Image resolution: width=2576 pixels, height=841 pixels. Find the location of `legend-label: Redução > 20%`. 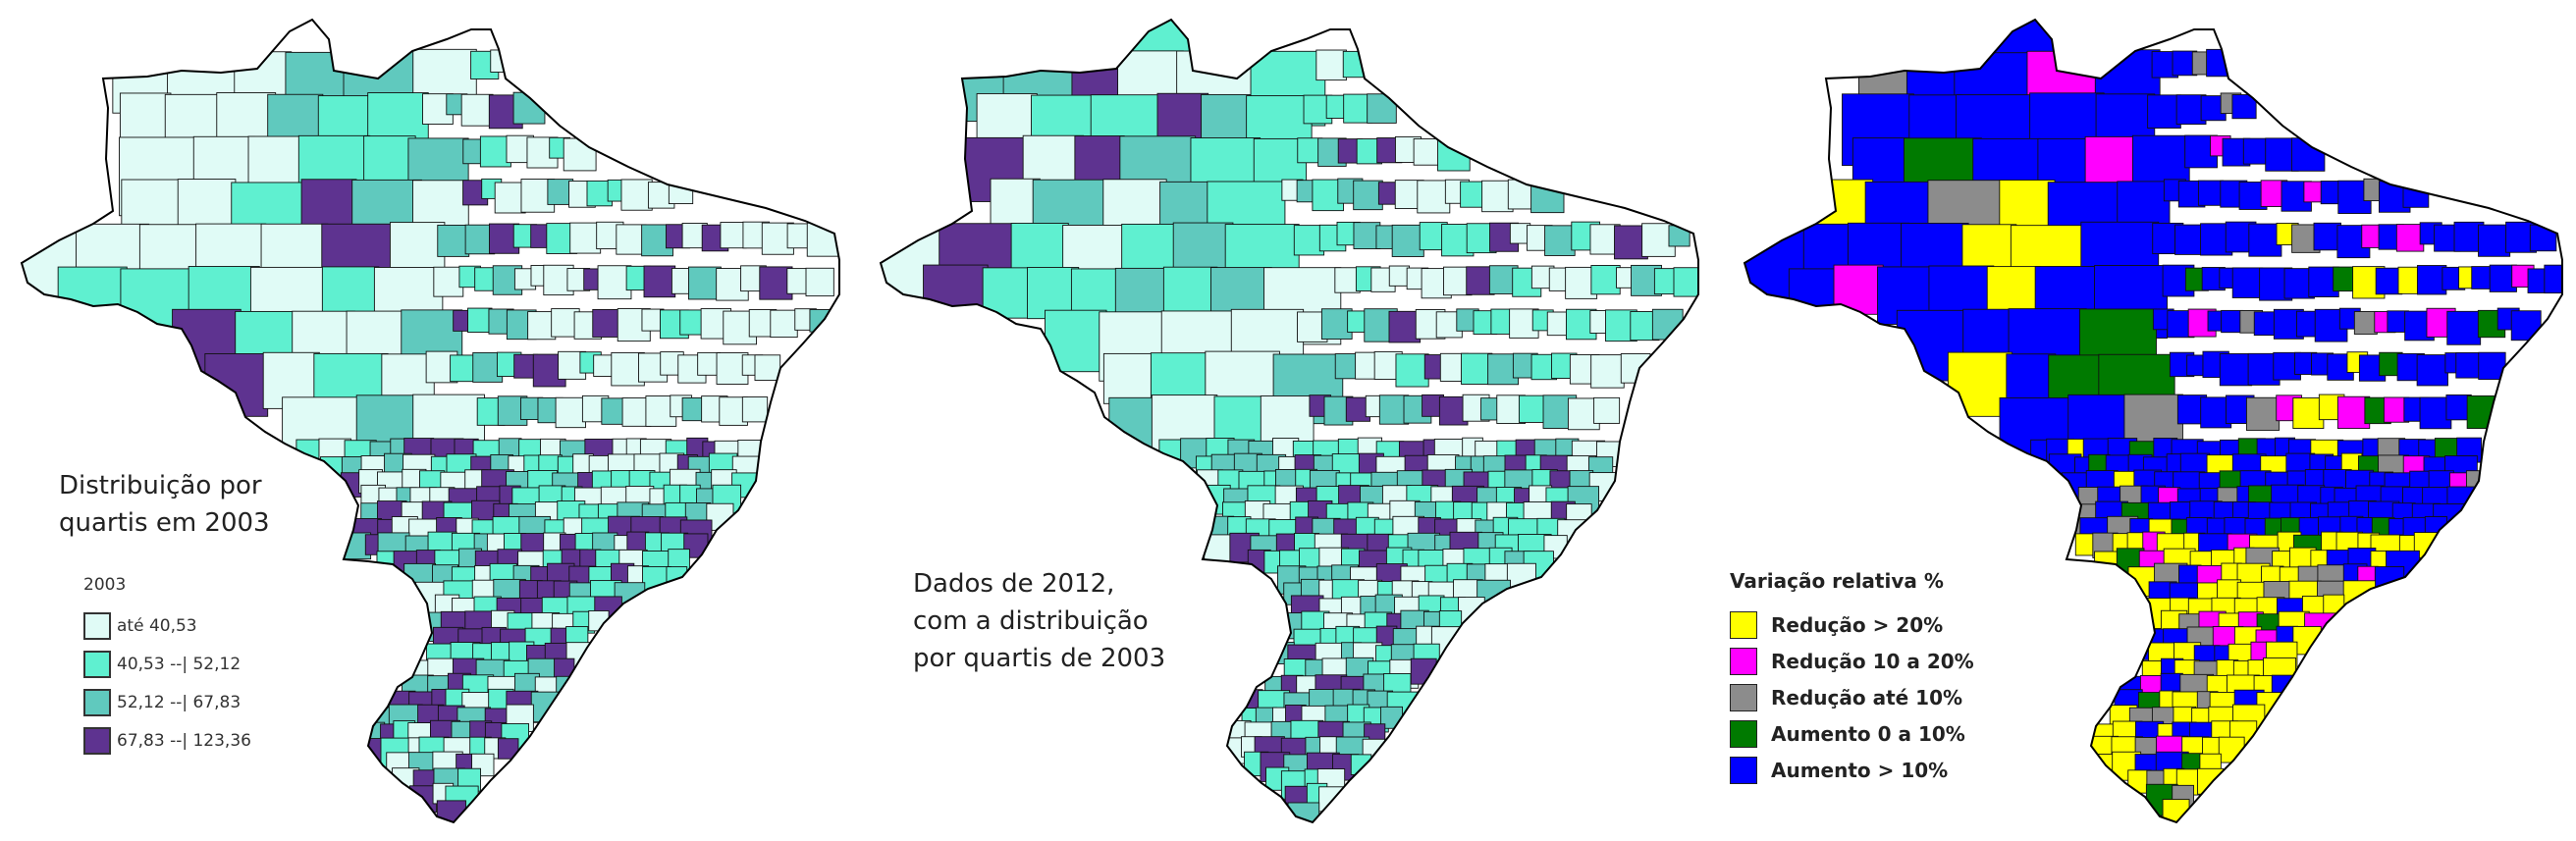

legend-label: Redução > 20% is located at coordinates (1857, 624).